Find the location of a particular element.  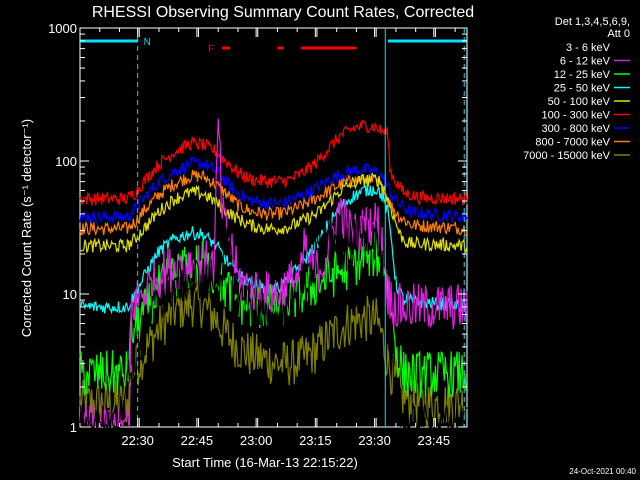

y-tick-label: 1000 is located at coordinates (62, 28).